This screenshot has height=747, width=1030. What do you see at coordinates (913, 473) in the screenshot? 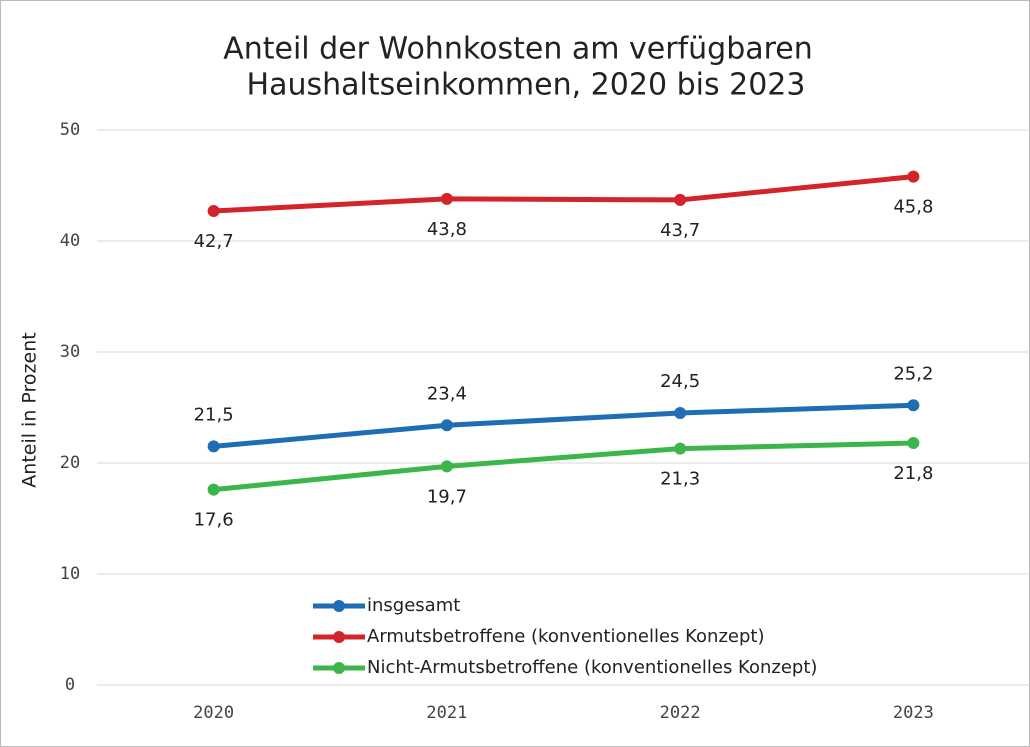
I see `data-label: 21,8` at bounding box center [913, 473].